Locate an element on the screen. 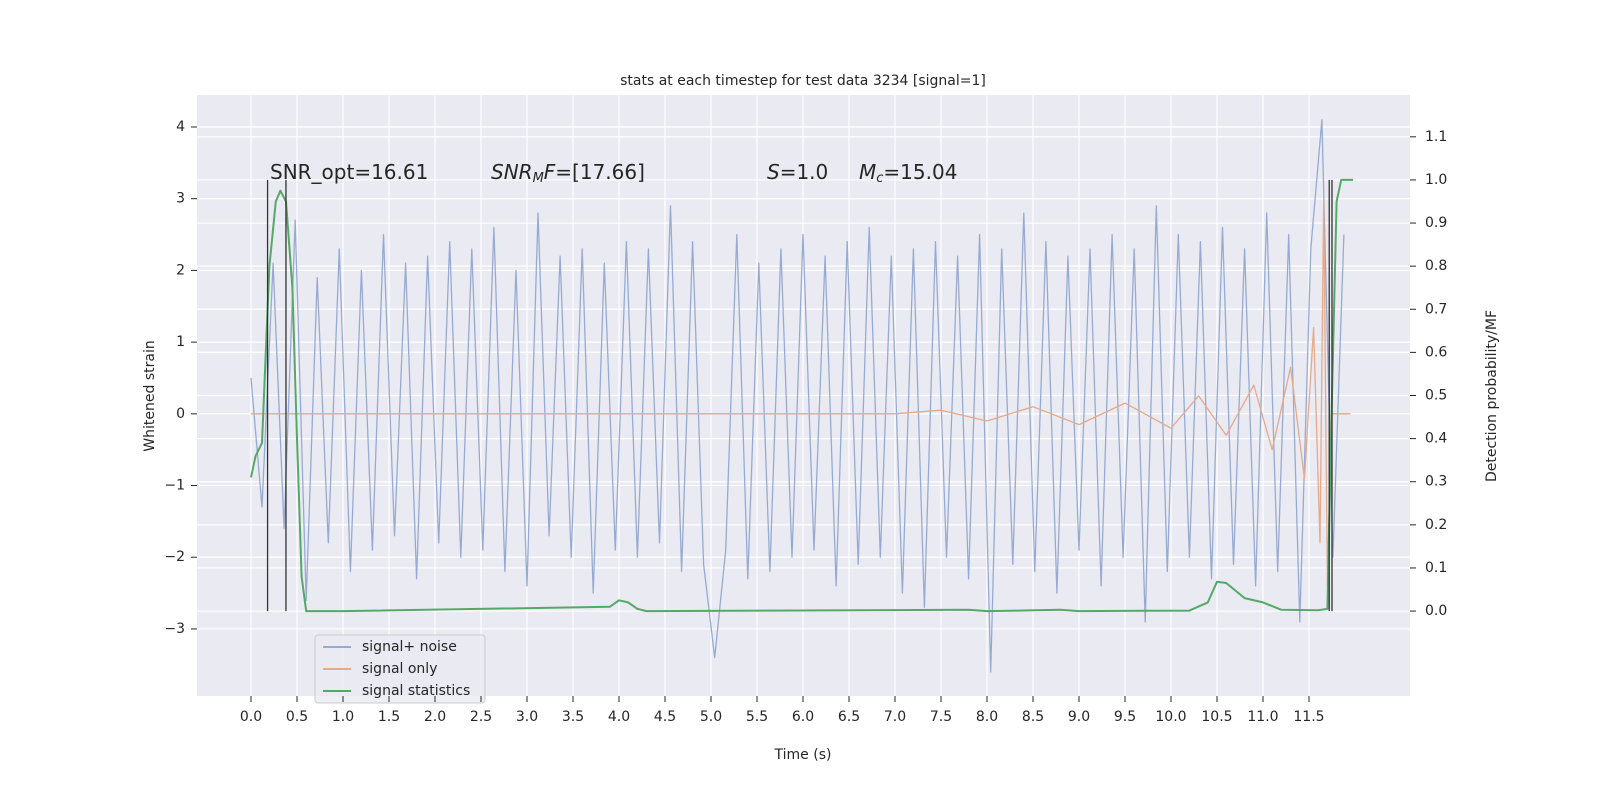  annotation: SNRMF=[17.66] is located at coordinates (568, 173).